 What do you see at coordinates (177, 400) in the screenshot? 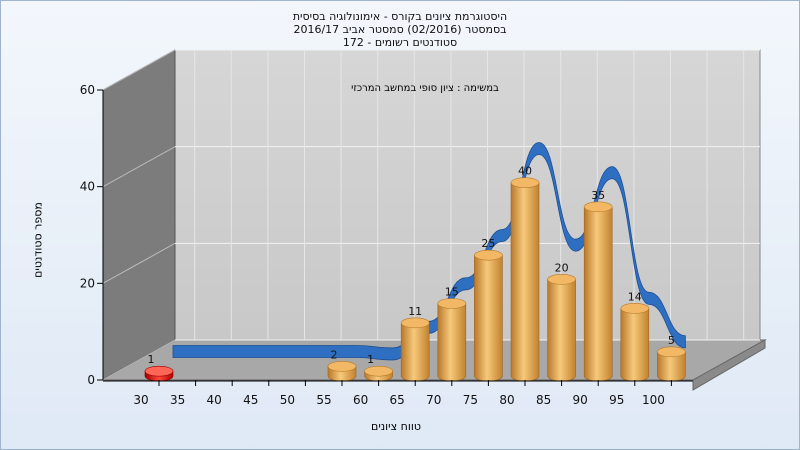
I see `x-tick-label: 35` at bounding box center [177, 400].